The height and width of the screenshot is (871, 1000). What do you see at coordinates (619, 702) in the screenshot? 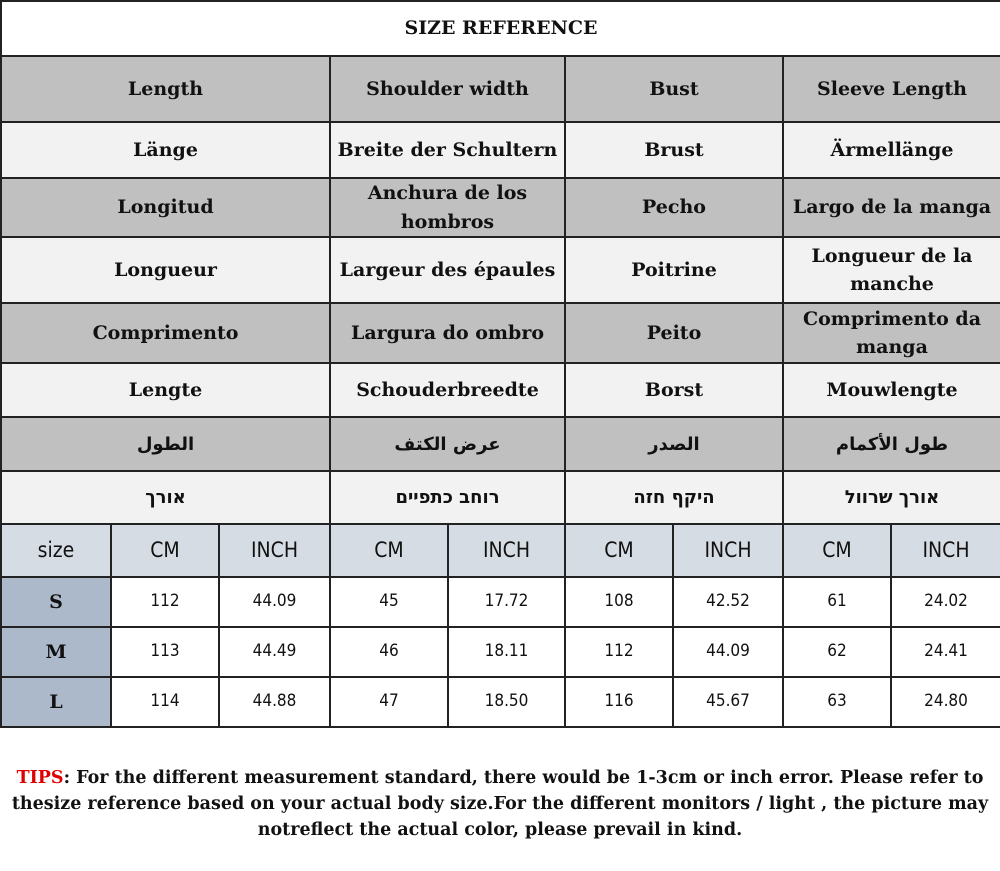
I see `measurement-cell: 116` at bounding box center [619, 702].